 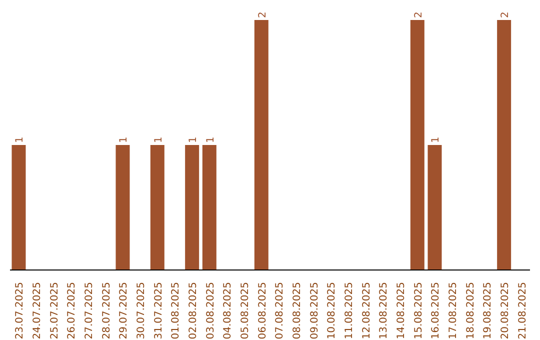 I want to click on x-tick-label: 25.07.2025, so click(x=54, y=311).